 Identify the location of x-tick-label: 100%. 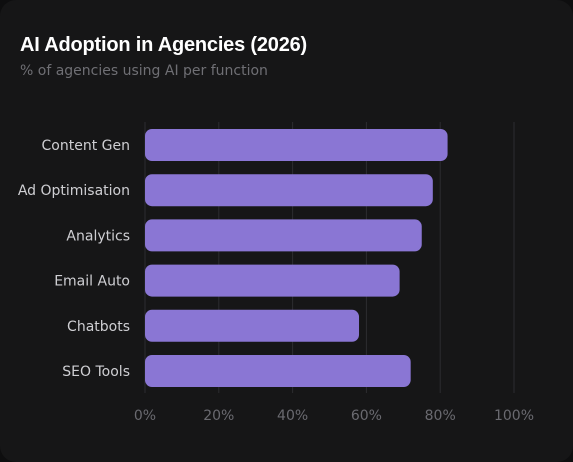
(514, 416).